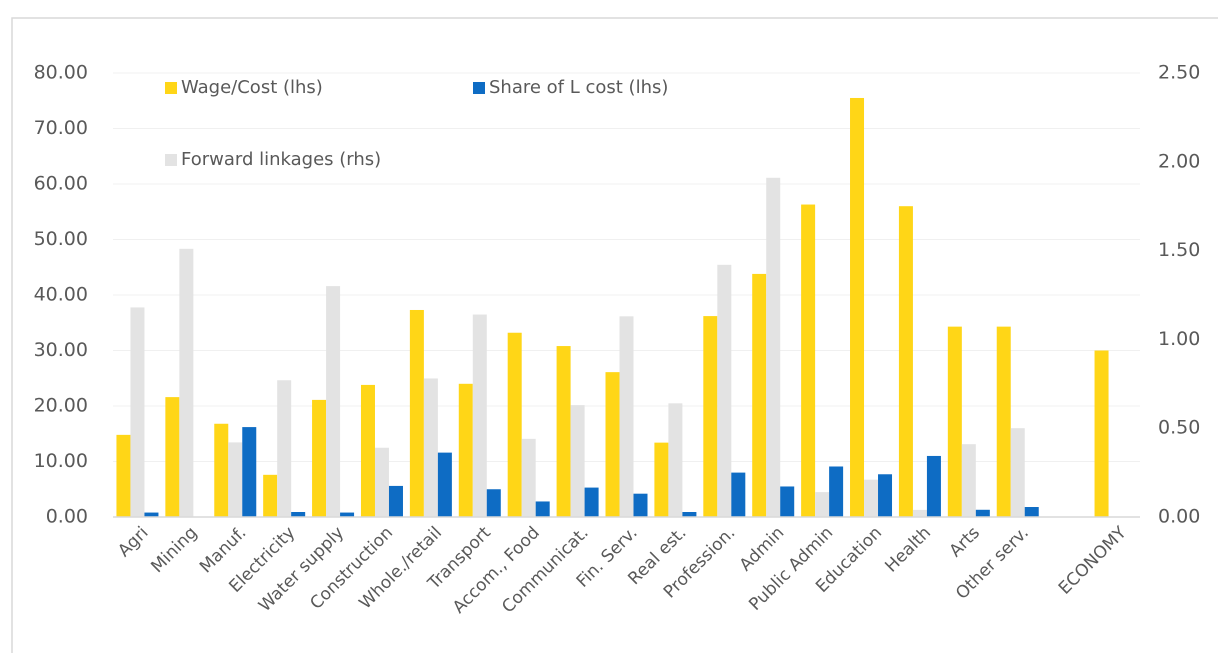 The image size is (1218, 653). What do you see at coordinates (1093, 561) in the screenshot?
I see `x-tick-label: ECONOMY` at bounding box center [1093, 561].